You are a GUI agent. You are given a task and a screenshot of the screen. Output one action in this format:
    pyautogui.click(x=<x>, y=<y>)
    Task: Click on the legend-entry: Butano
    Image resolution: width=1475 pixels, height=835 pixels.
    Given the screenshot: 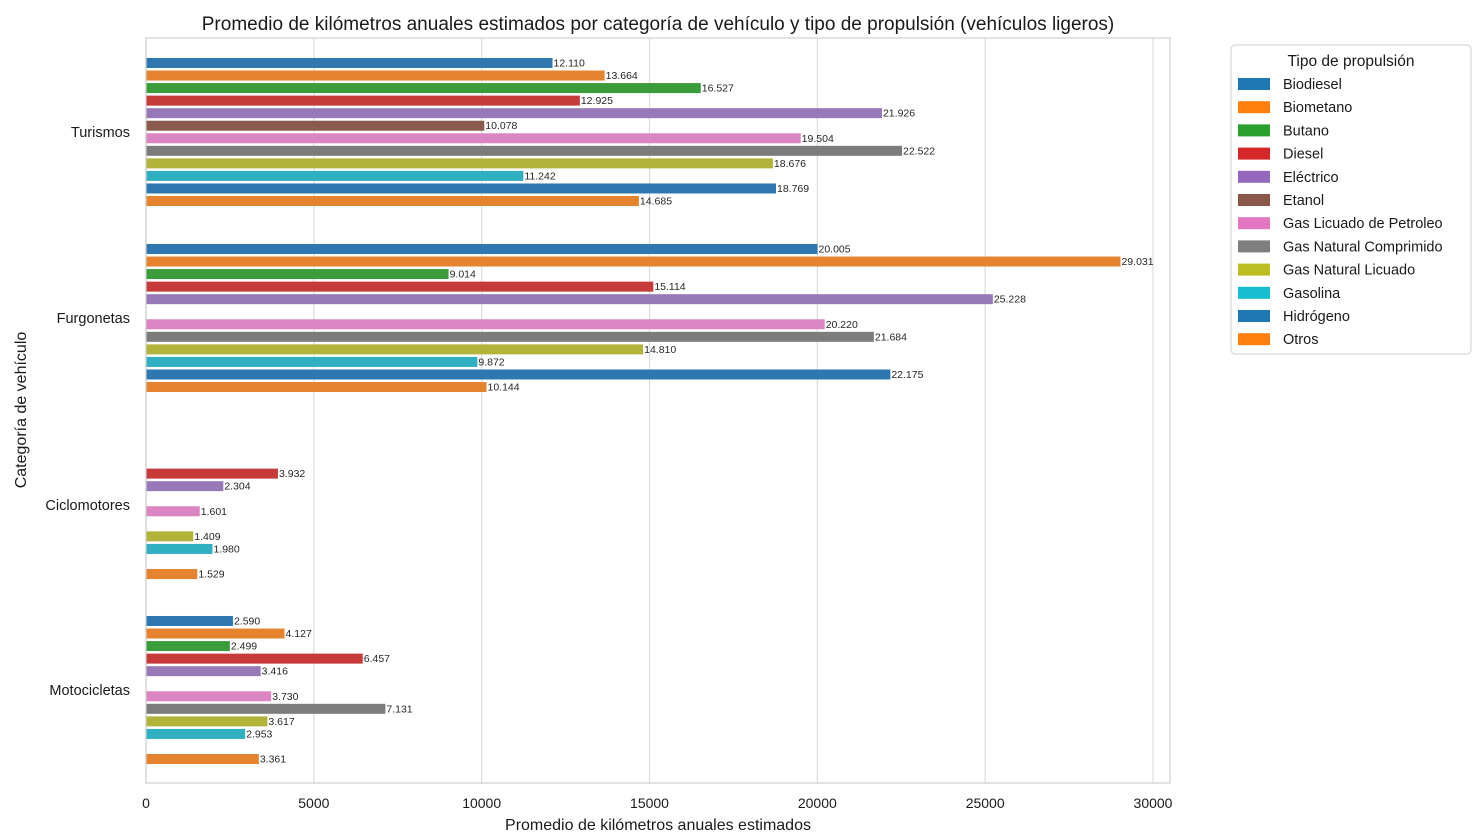 What is the action you would take?
    pyautogui.click(x=1306, y=131)
    